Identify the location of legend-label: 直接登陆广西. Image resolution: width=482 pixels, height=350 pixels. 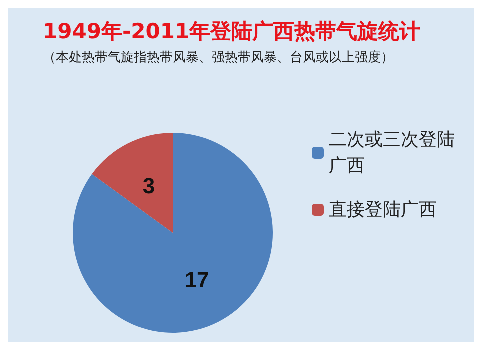
(383, 210).